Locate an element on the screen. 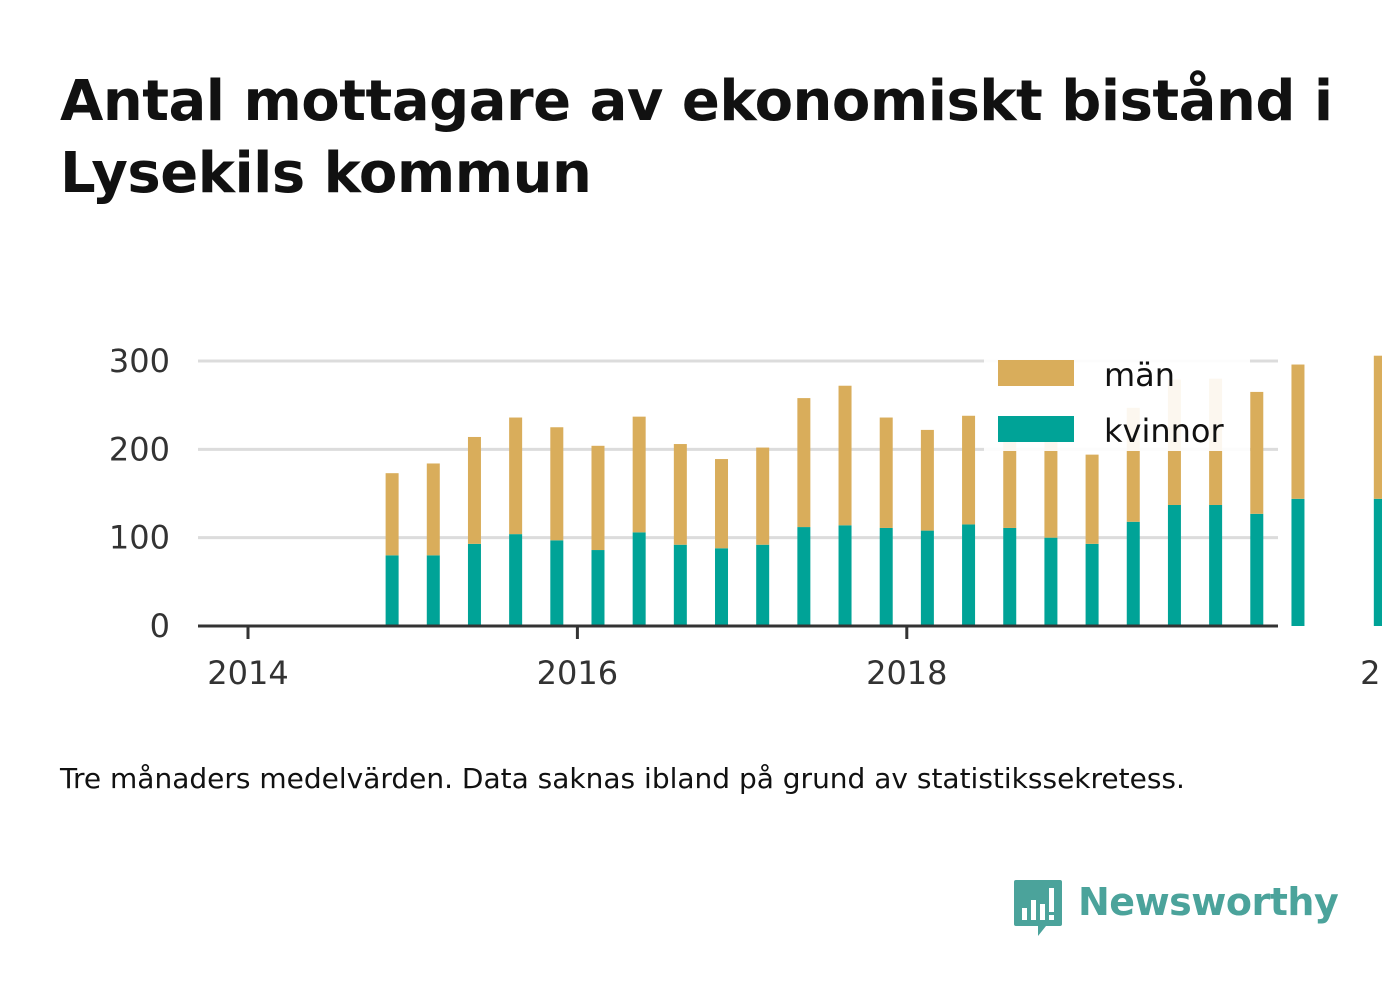 The image size is (1382, 999). brand-name: Newsworthy is located at coordinates (1208, 902).